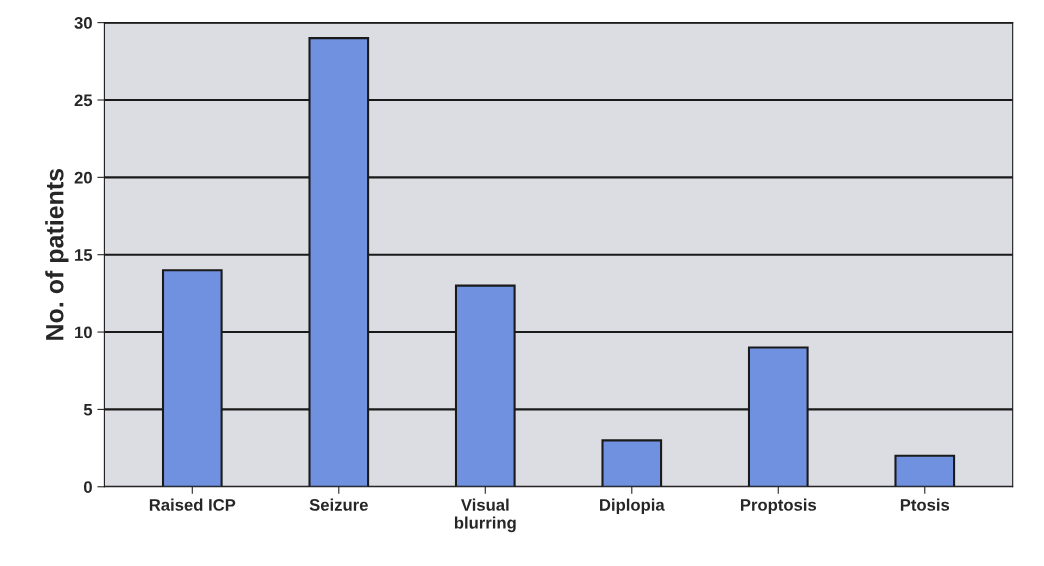 Image resolution: width=1044 pixels, height=566 pixels. Describe the element at coordinates (57, 254) in the screenshot. I see `y-axis-title: No. of patients` at that location.